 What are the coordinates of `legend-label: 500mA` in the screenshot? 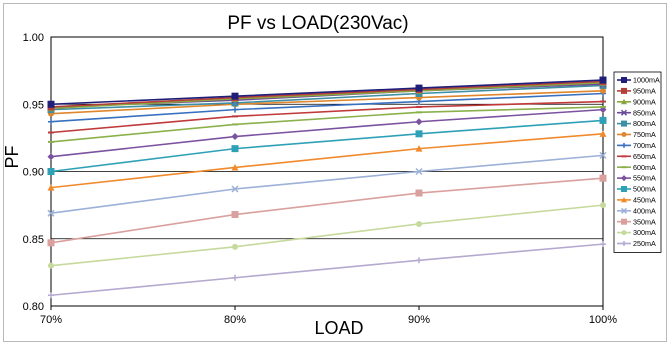 It's located at (644, 189).